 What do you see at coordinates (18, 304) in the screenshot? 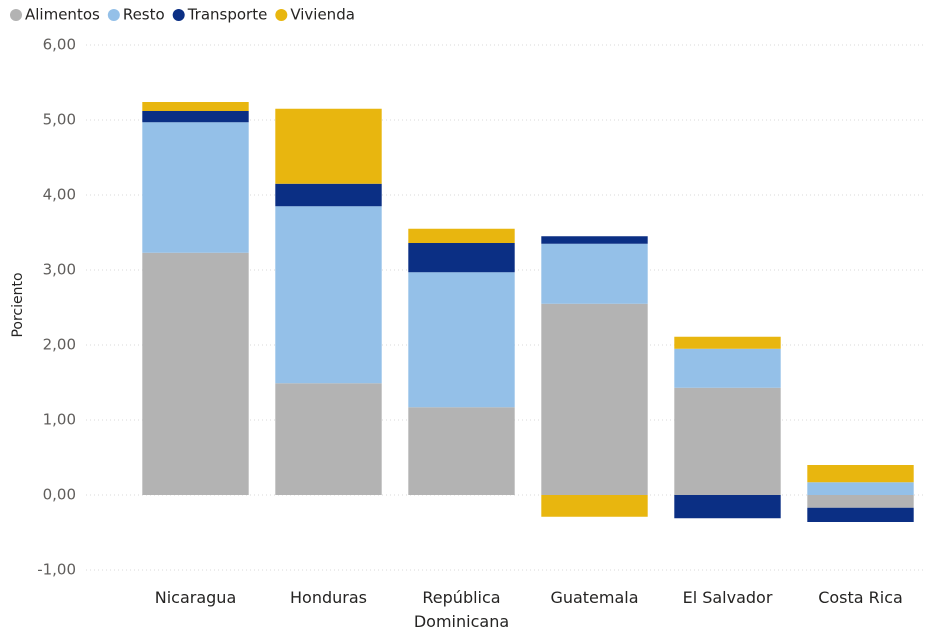
I see `y-axis-title: Porciento` at bounding box center [18, 304].